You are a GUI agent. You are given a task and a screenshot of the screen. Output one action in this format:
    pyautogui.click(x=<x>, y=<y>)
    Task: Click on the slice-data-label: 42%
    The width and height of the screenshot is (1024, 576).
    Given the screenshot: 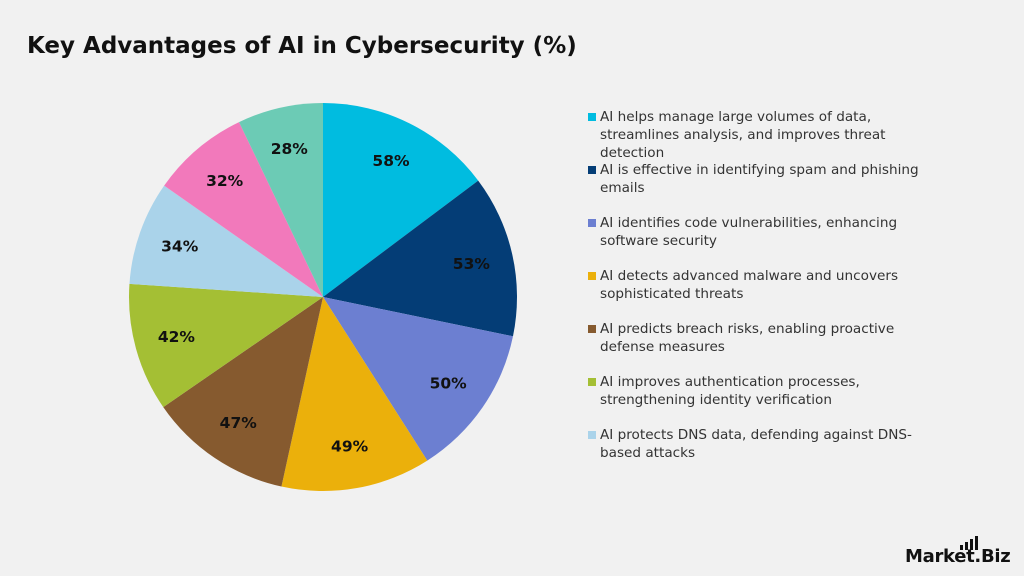 What is the action you would take?
    pyautogui.click(x=177, y=337)
    